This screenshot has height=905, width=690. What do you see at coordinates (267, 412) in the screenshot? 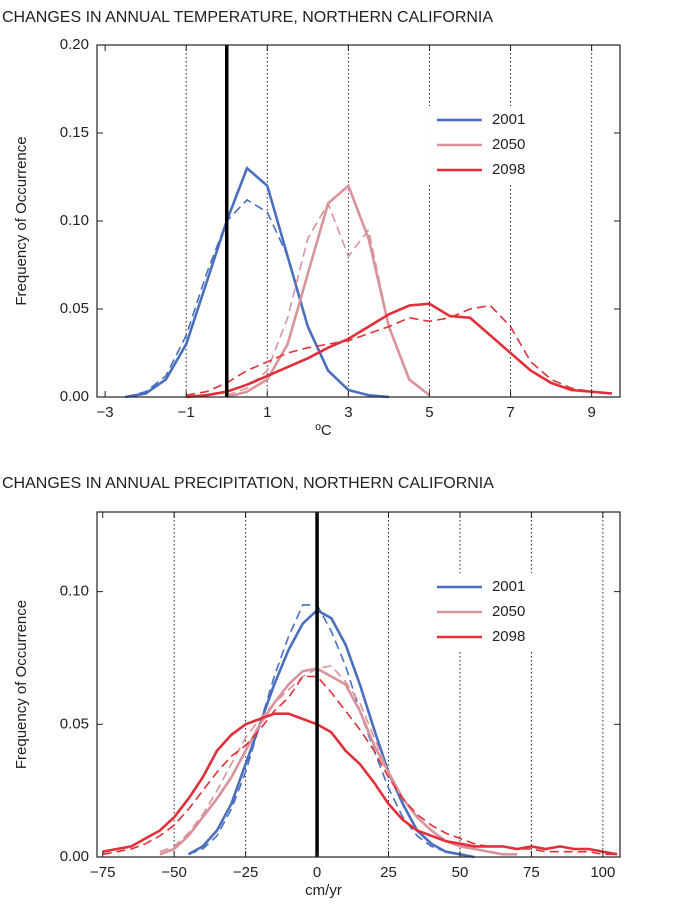
I see `x-tick-label: 1` at bounding box center [267, 412].